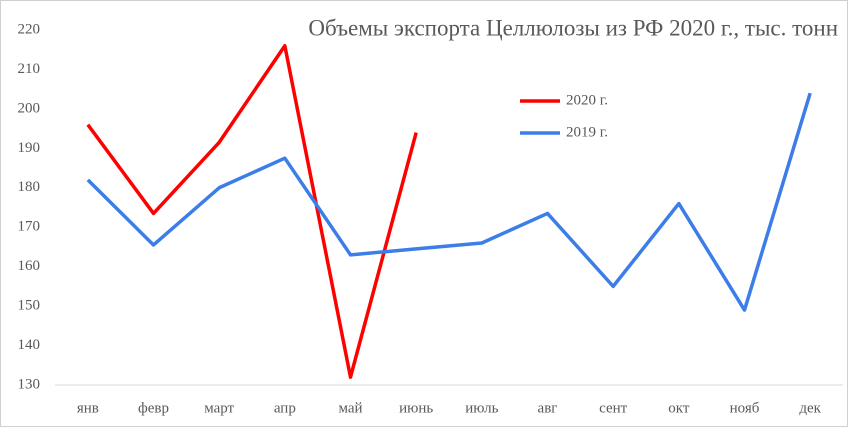 Image resolution: width=848 pixels, height=427 pixels. What do you see at coordinates (29, 108) in the screenshot?
I see `y-tick-label: 200` at bounding box center [29, 108].